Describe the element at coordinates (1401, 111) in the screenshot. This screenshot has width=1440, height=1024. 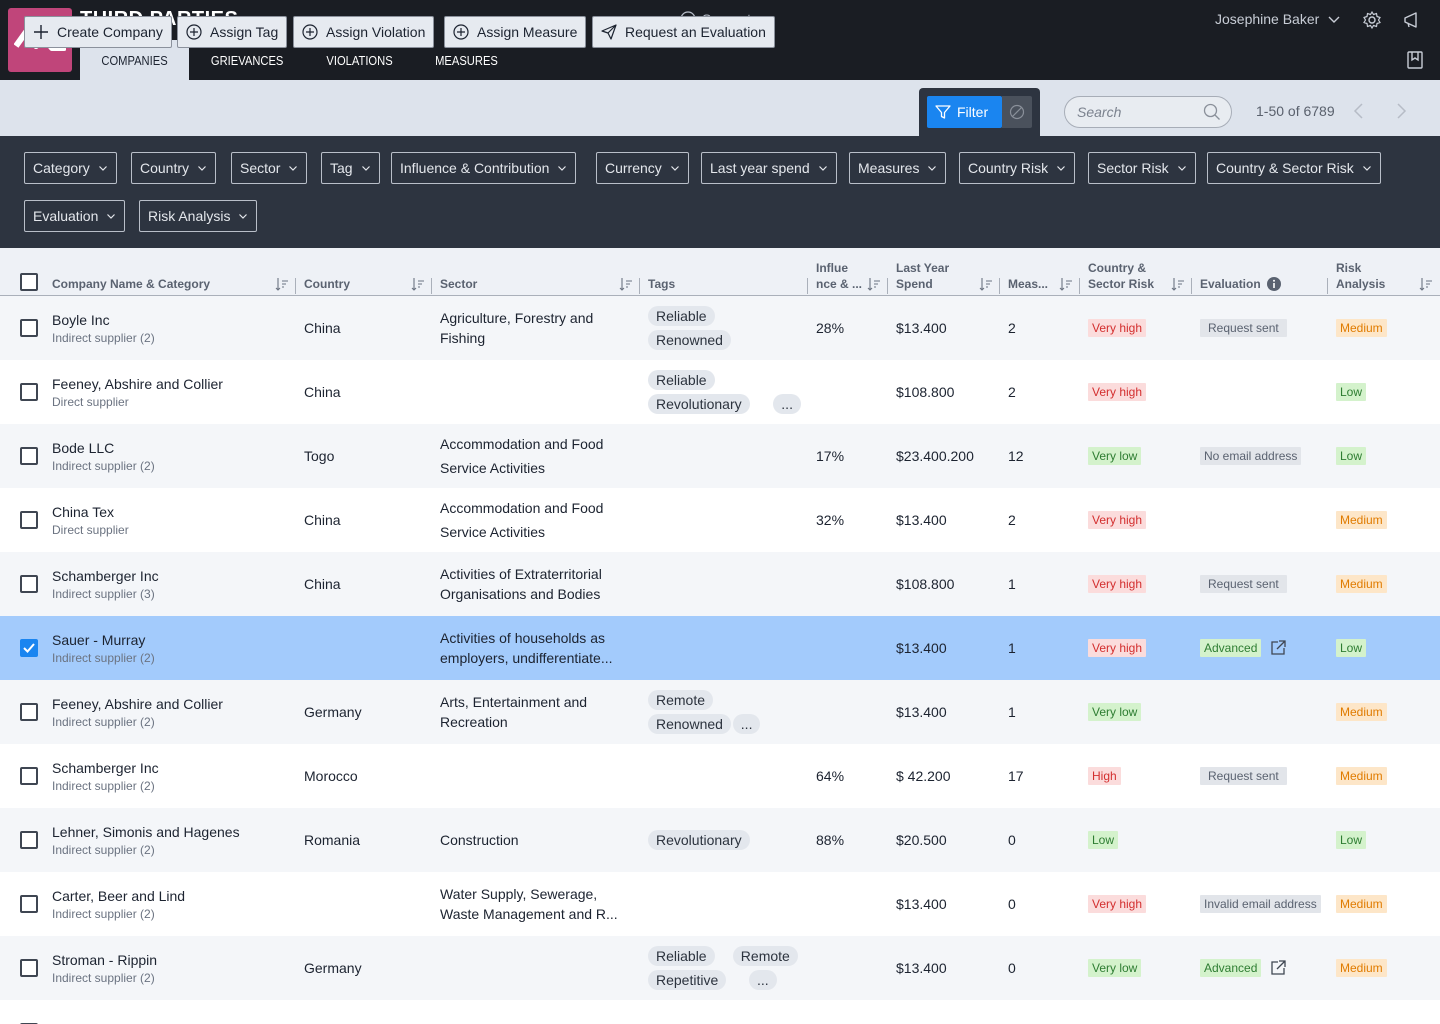
I see `chevron-right-icon` at that location.